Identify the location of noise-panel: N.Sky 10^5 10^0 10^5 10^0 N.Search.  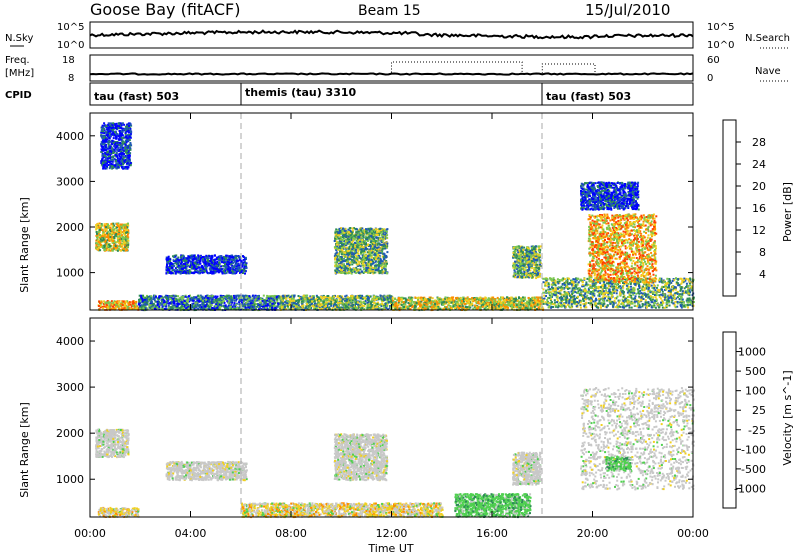
(397, 36).